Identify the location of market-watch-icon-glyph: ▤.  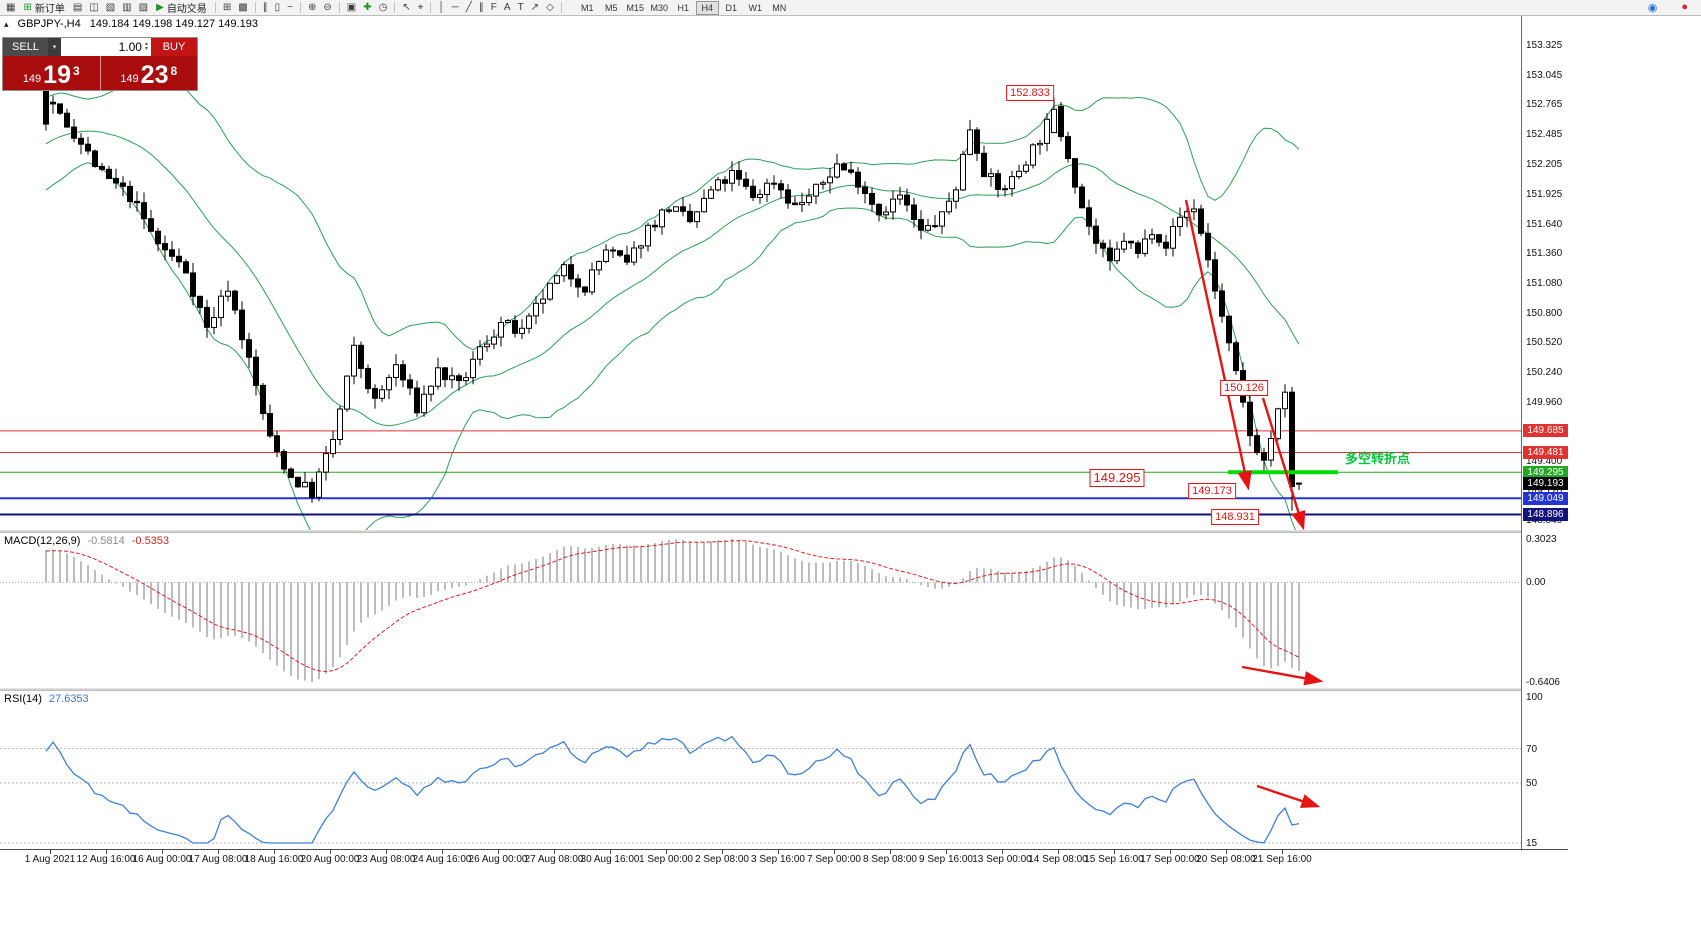
(77, 7).